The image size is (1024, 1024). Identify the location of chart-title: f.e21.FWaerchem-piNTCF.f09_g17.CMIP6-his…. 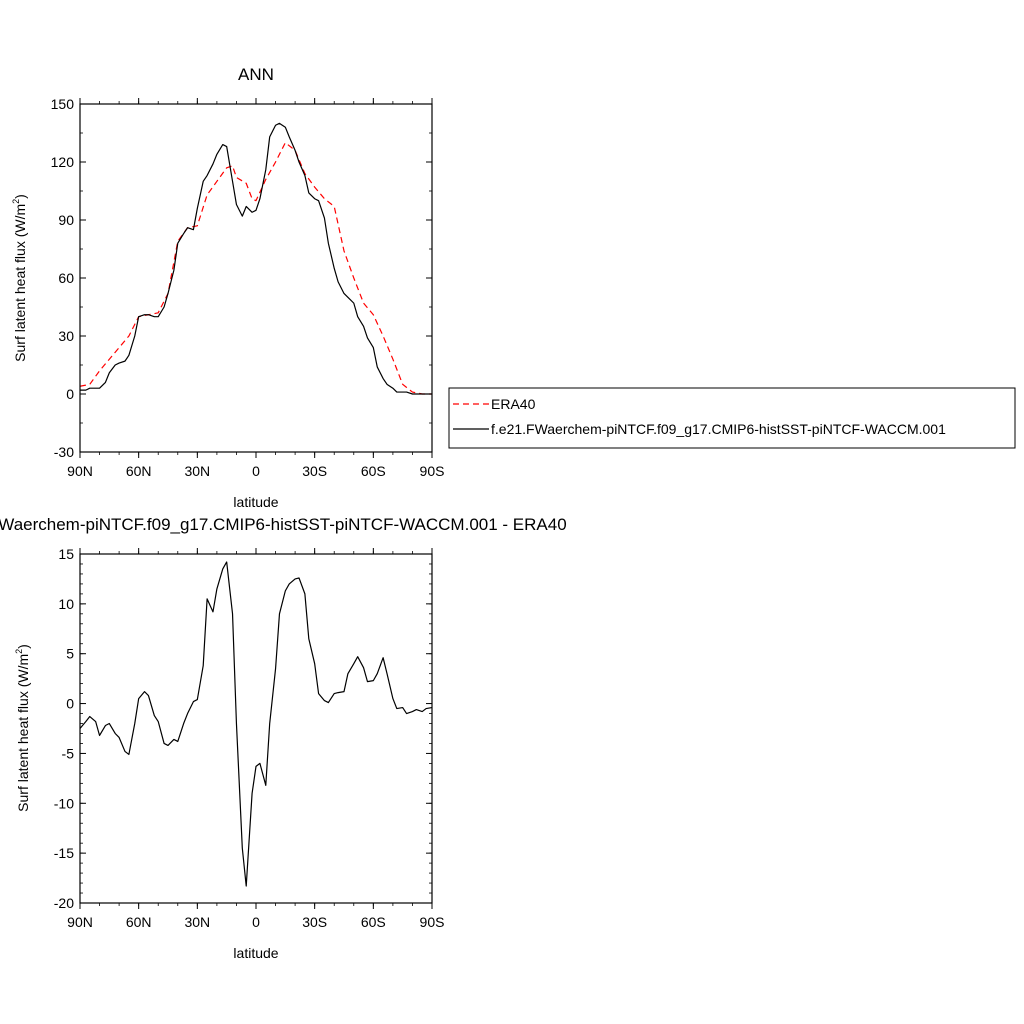
(283, 524).